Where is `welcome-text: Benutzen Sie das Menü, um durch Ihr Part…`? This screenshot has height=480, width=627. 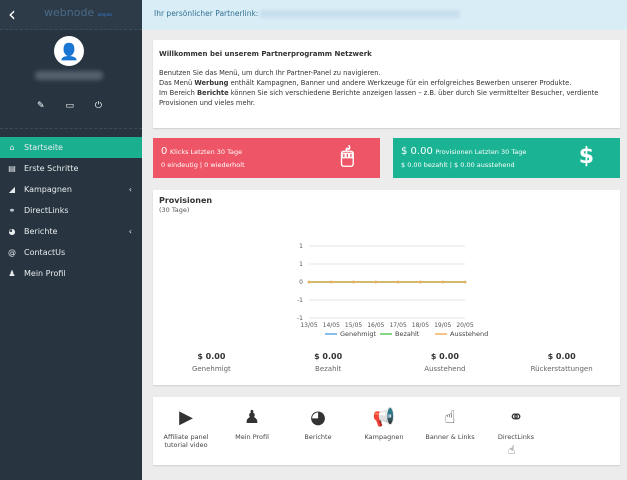 welcome-text: Benutzen Sie das Menü, um durch Ihr Part… is located at coordinates (270, 73).